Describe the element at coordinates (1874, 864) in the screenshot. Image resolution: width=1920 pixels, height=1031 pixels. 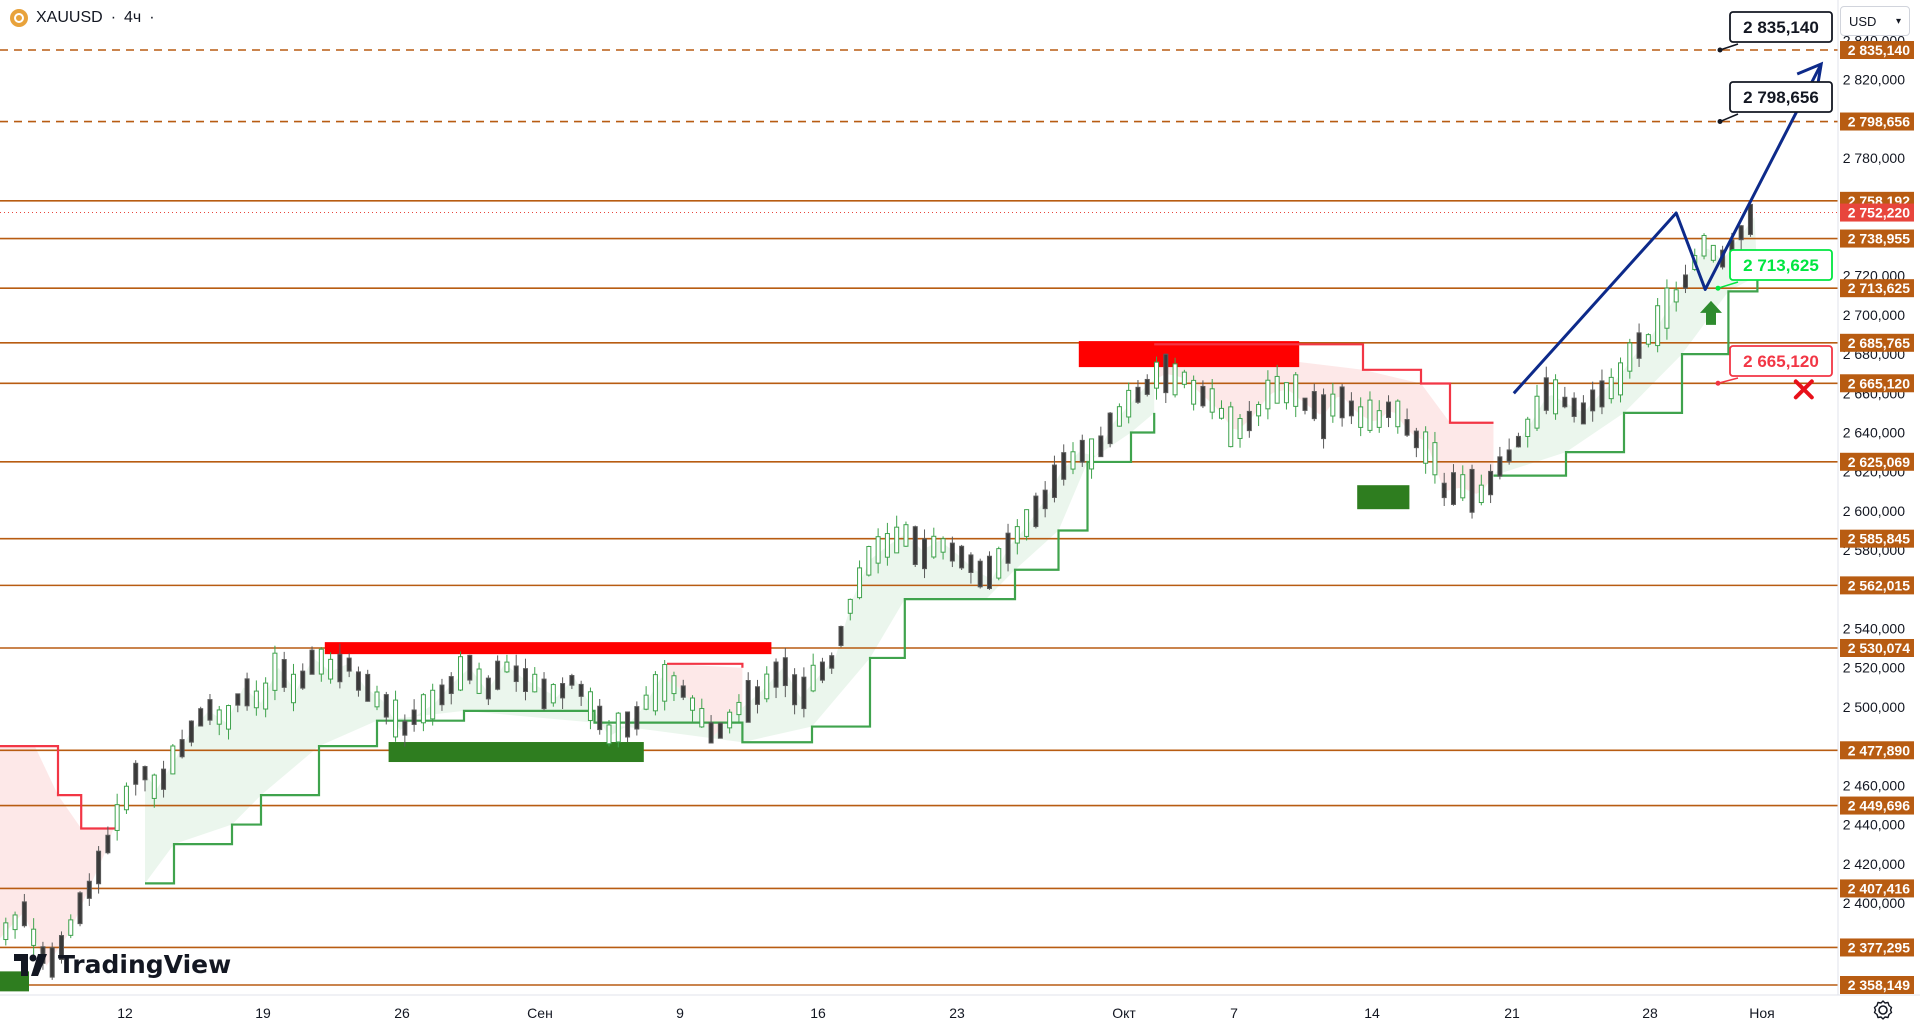
I see `price-tick-label: 2 420,000` at that location.